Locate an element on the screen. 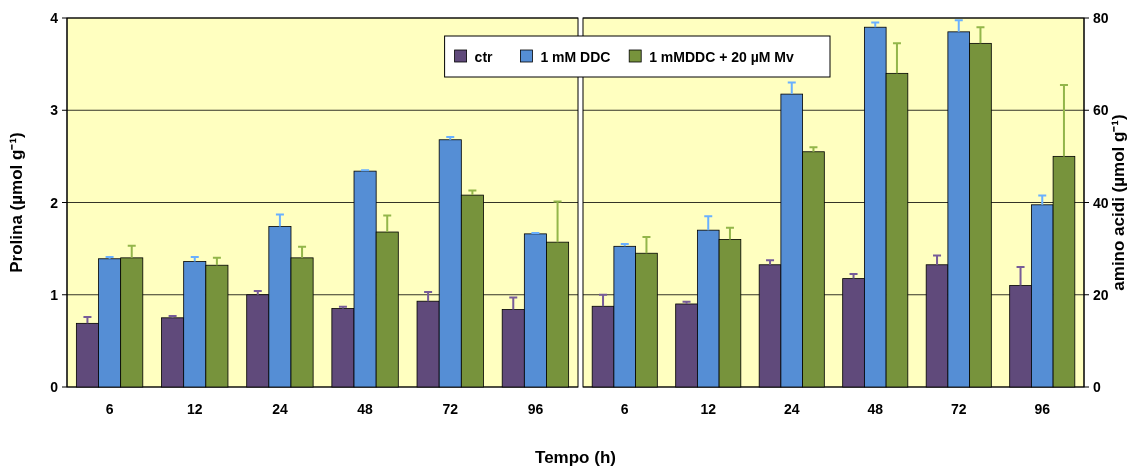  y2-axis-title: amino acidi (µmol g⁻¹) is located at coordinates (1118, 202).